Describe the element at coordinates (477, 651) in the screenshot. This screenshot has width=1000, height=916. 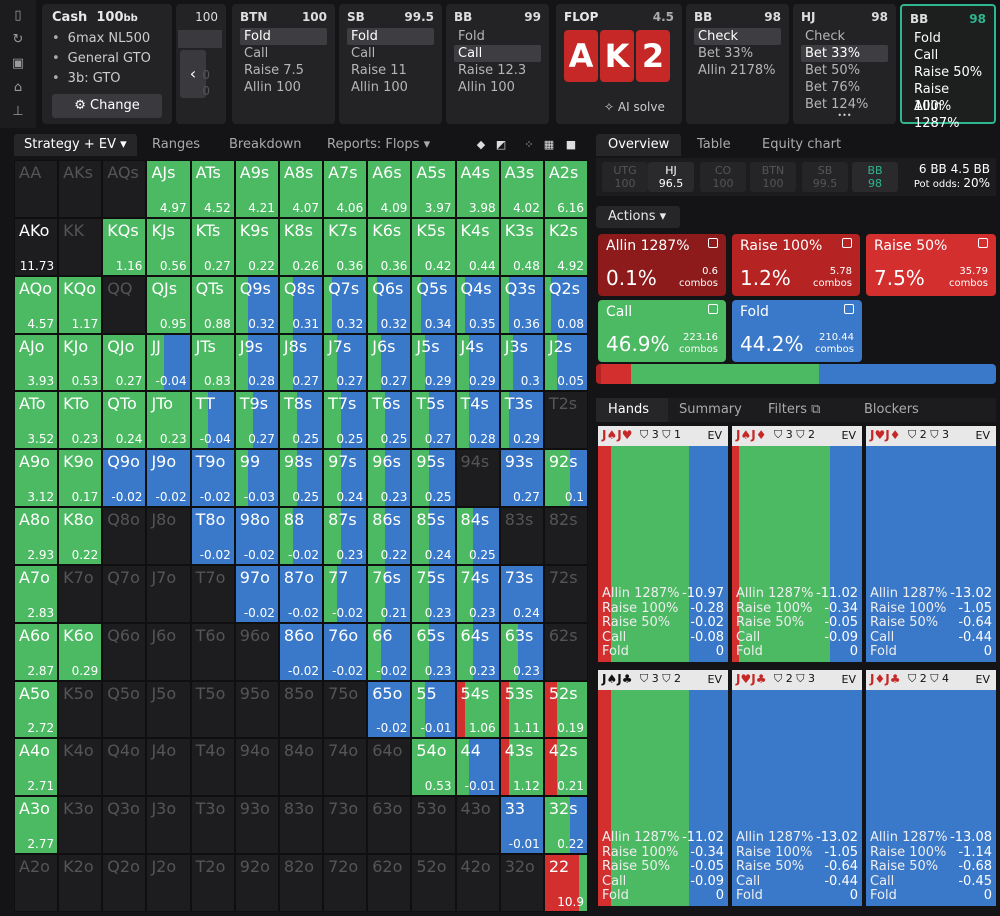
I see `hand-cell: 64s 0.23` at that location.